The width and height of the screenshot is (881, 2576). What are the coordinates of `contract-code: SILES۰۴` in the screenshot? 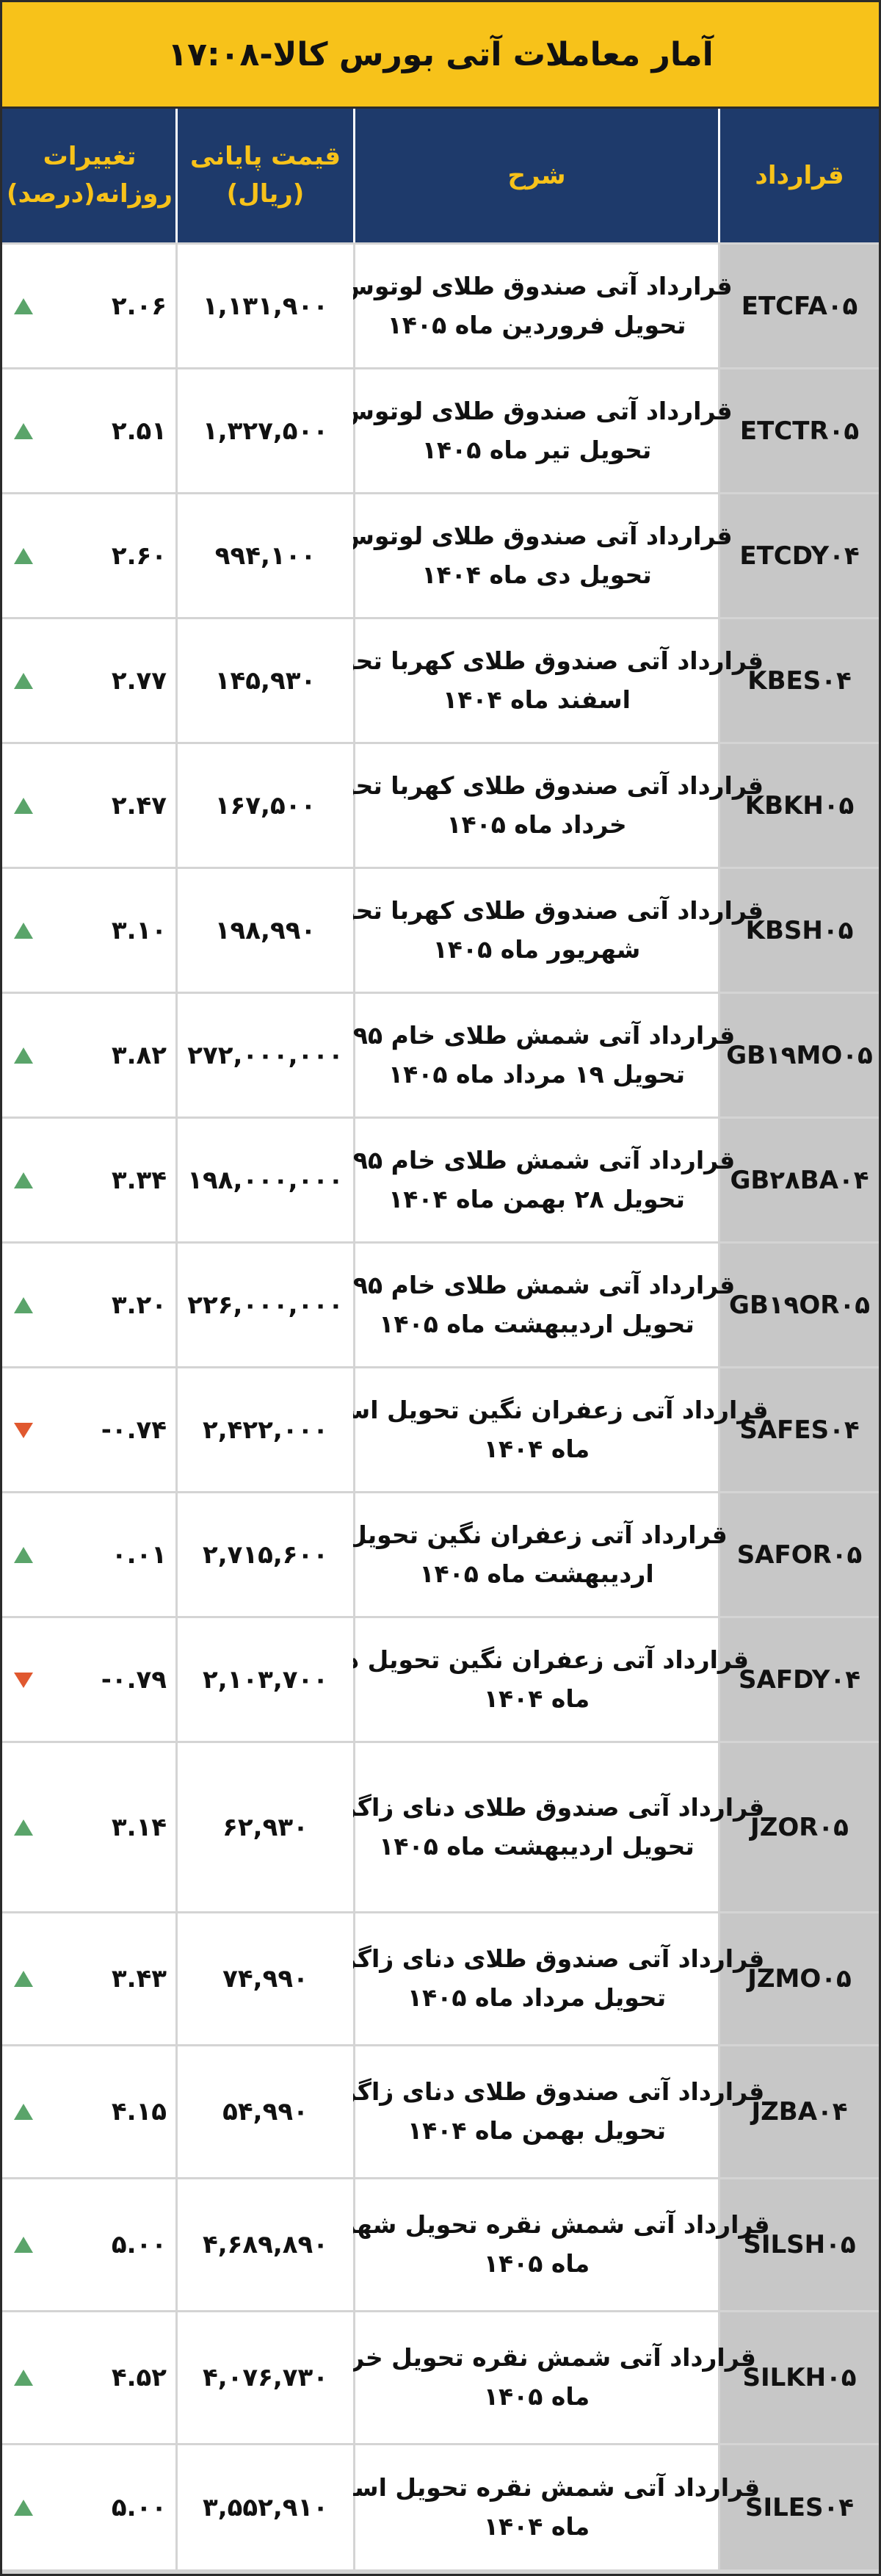 It's located at (799, 2507).